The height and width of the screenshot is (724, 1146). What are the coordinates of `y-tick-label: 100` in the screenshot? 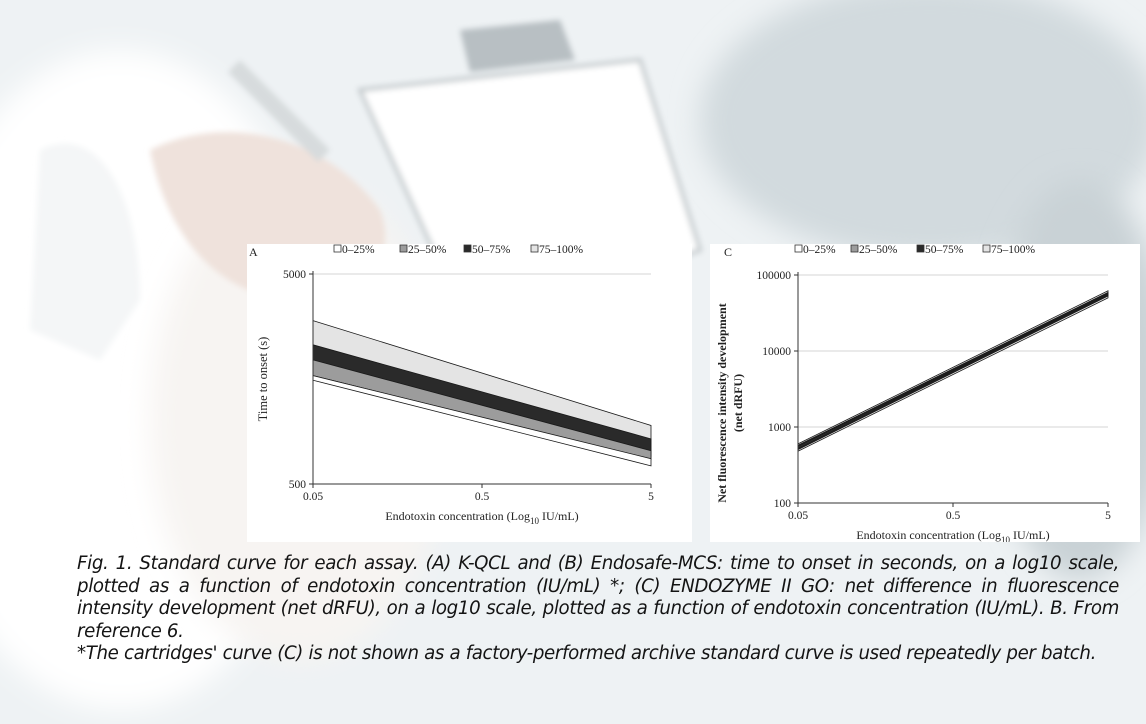 It's located at (783, 504).